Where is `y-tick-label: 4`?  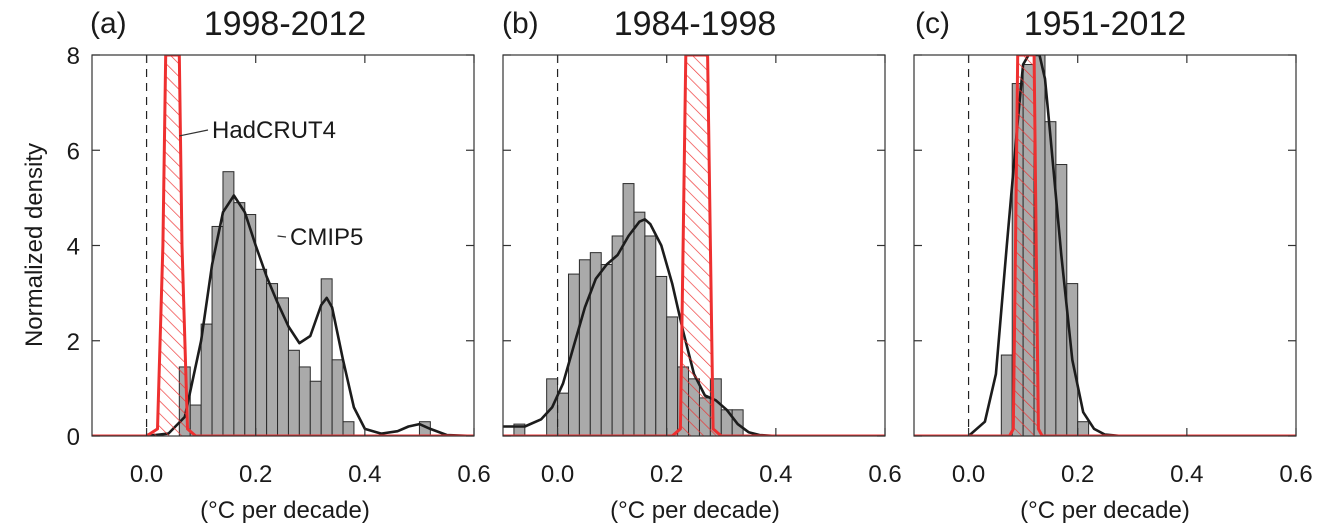 y-tick-label: 4 is located at coordinates (73, 247).